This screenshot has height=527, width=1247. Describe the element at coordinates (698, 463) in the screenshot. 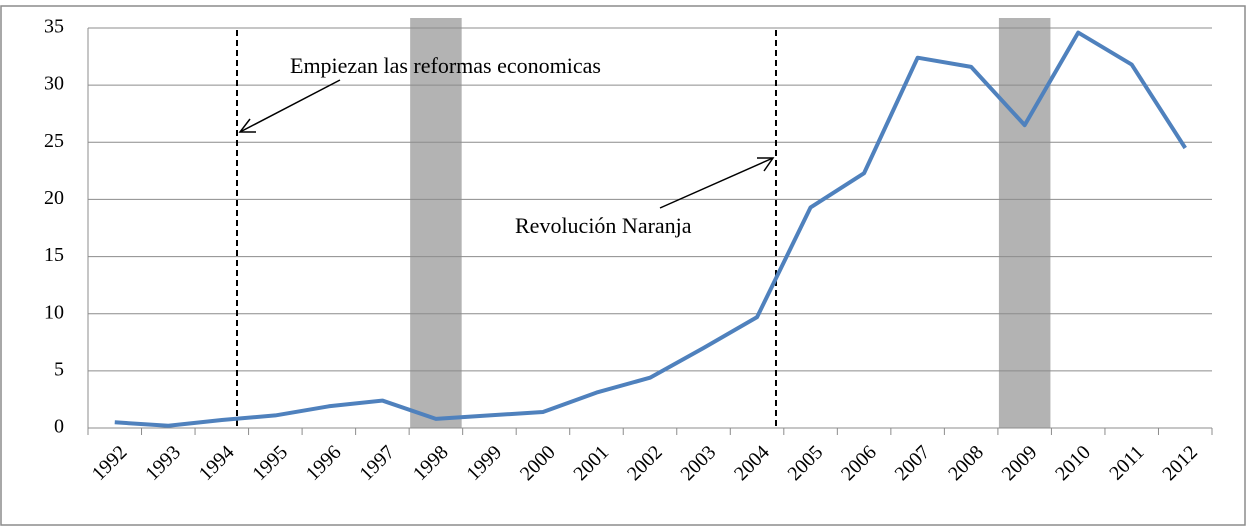

I see `x-tick-label: 2003` at that location.